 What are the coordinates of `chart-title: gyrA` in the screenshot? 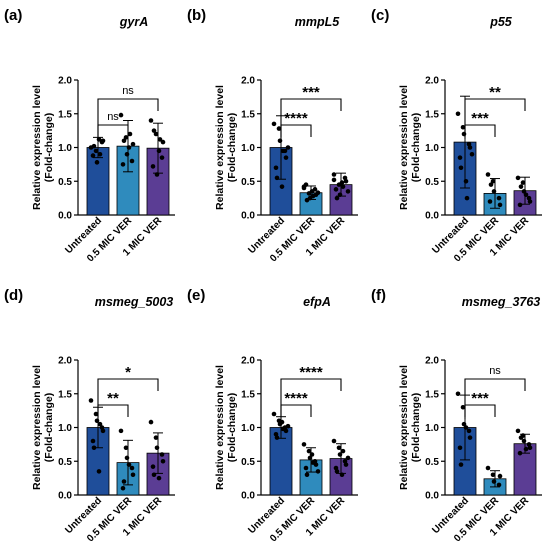 It's located at (133, 22).